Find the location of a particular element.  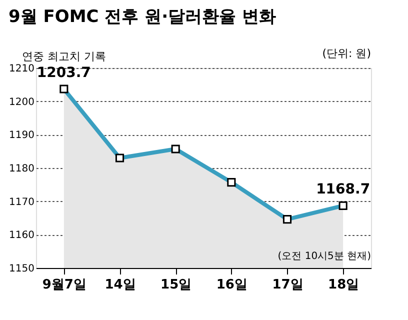

chart-title: 9월 FOMC 전후 원·달러환율 변화 is located at coordinates (142, 17).